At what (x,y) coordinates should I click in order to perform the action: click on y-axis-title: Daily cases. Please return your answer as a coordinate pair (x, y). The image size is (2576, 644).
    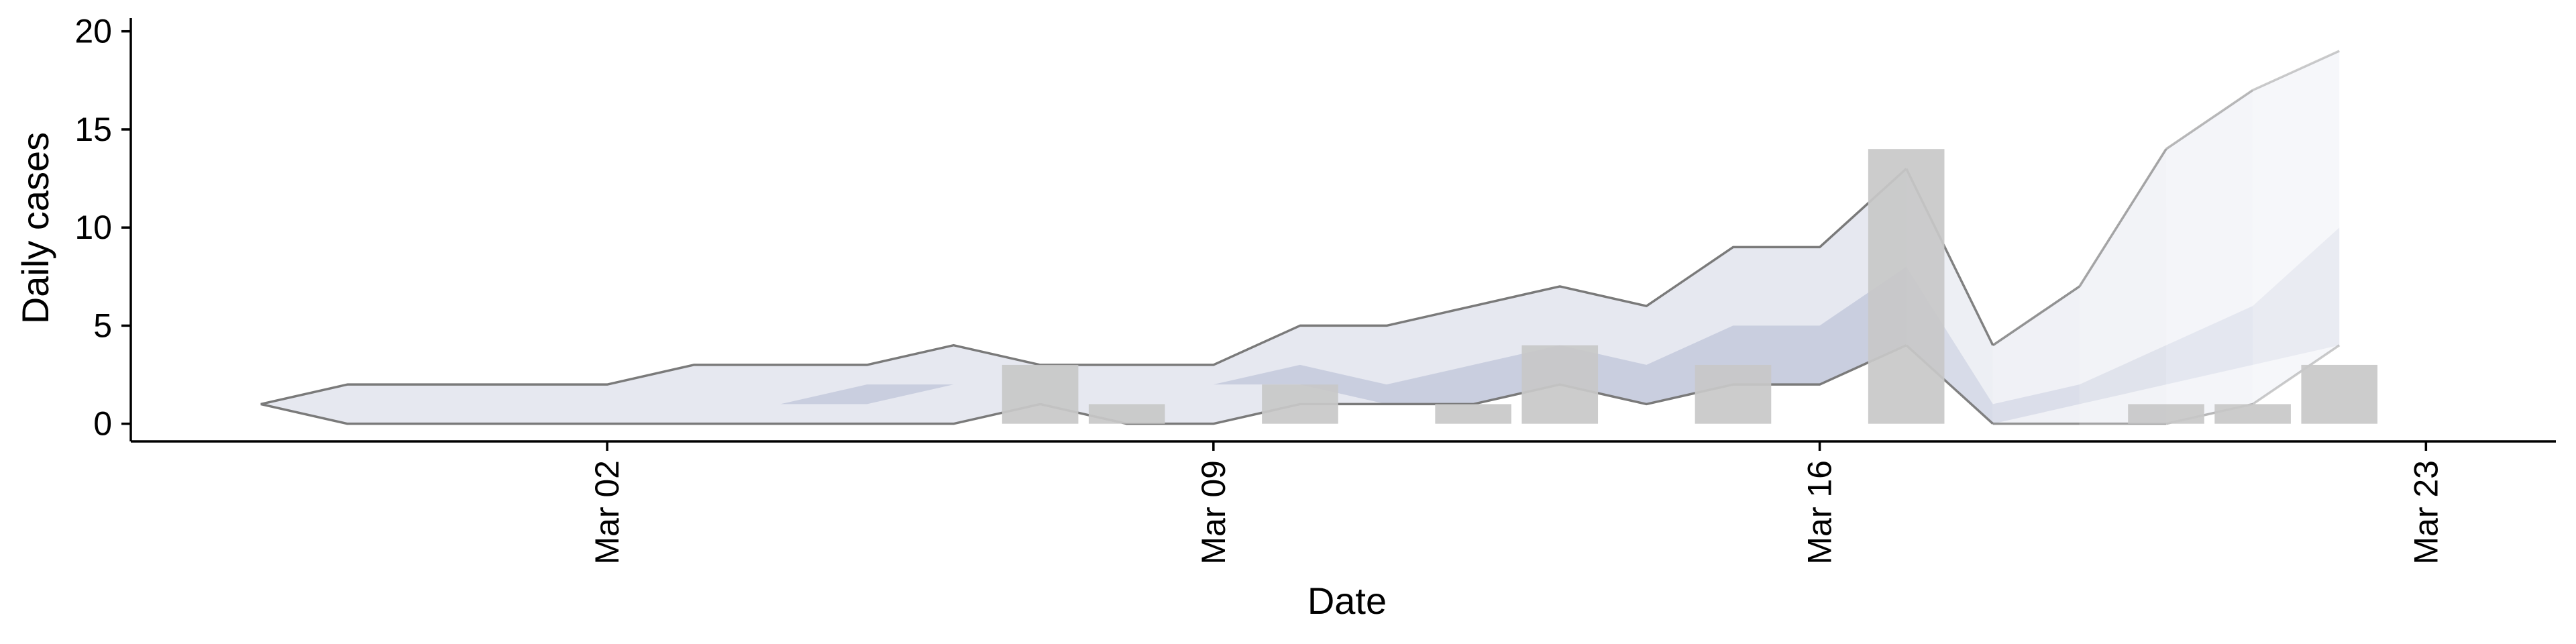
    Looking at the image, I should click on (35, 228).